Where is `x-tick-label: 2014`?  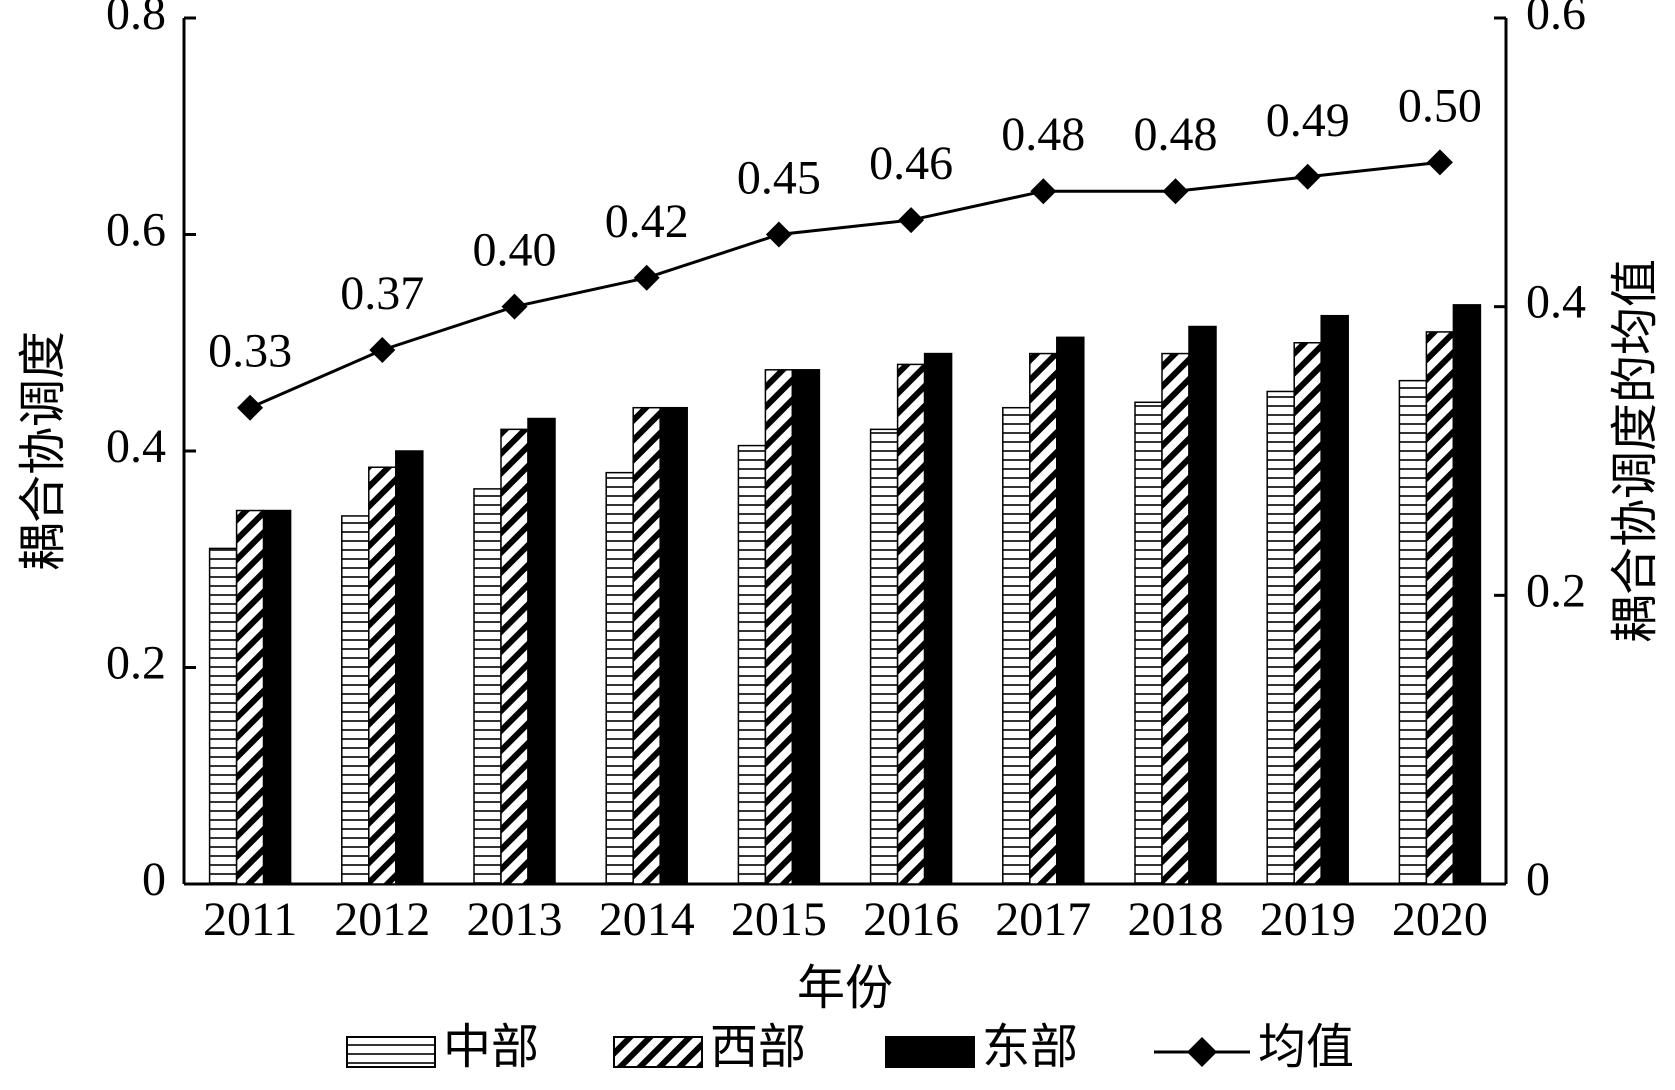
x-tick-label: 2014 is located at coordinates (647, 919).